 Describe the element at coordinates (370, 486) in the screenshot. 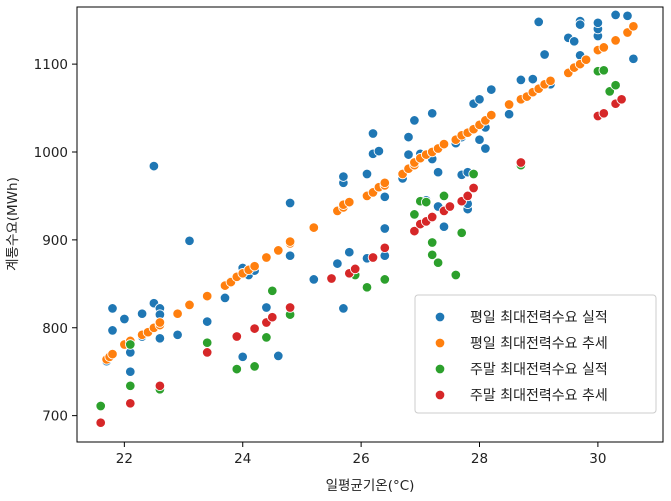

I see `x-axis-label: 일평균기온(°C)` at that location.